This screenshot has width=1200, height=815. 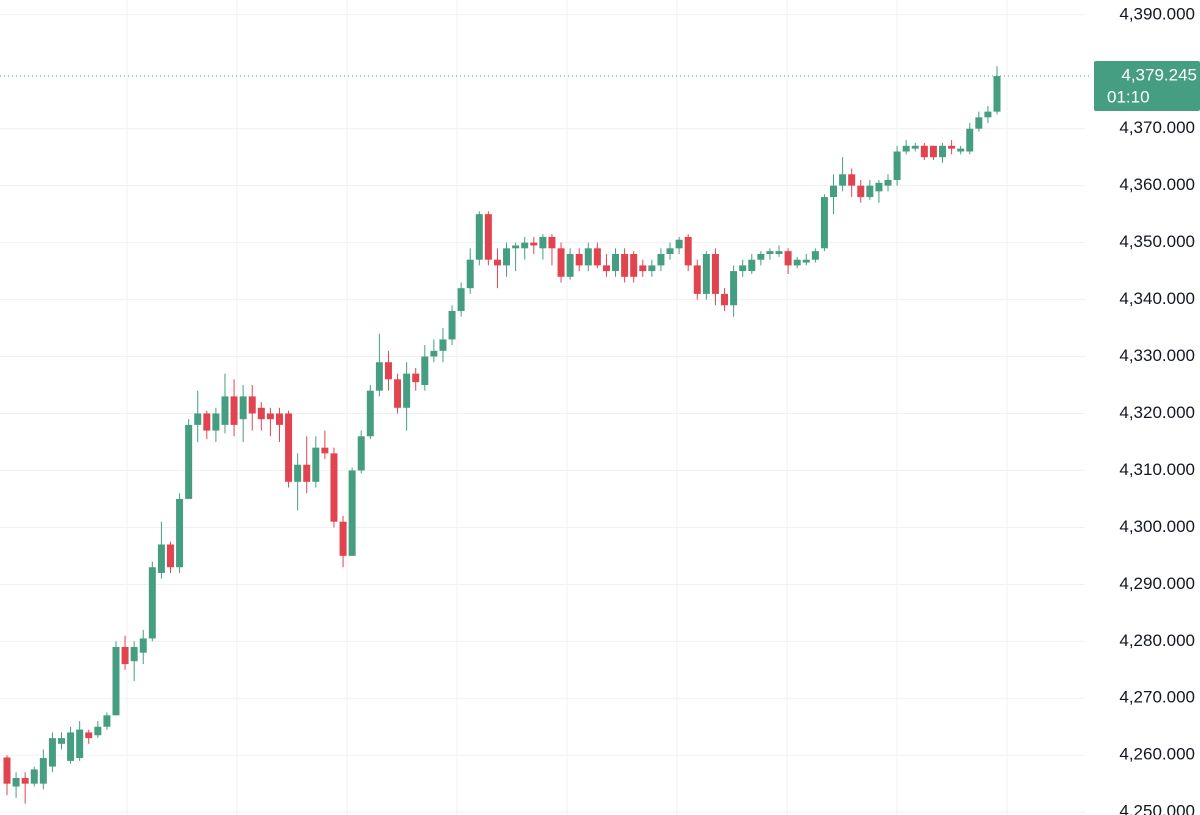 I want to click on y-tick-label: 4,360.000, so click(x=1157, y=184).